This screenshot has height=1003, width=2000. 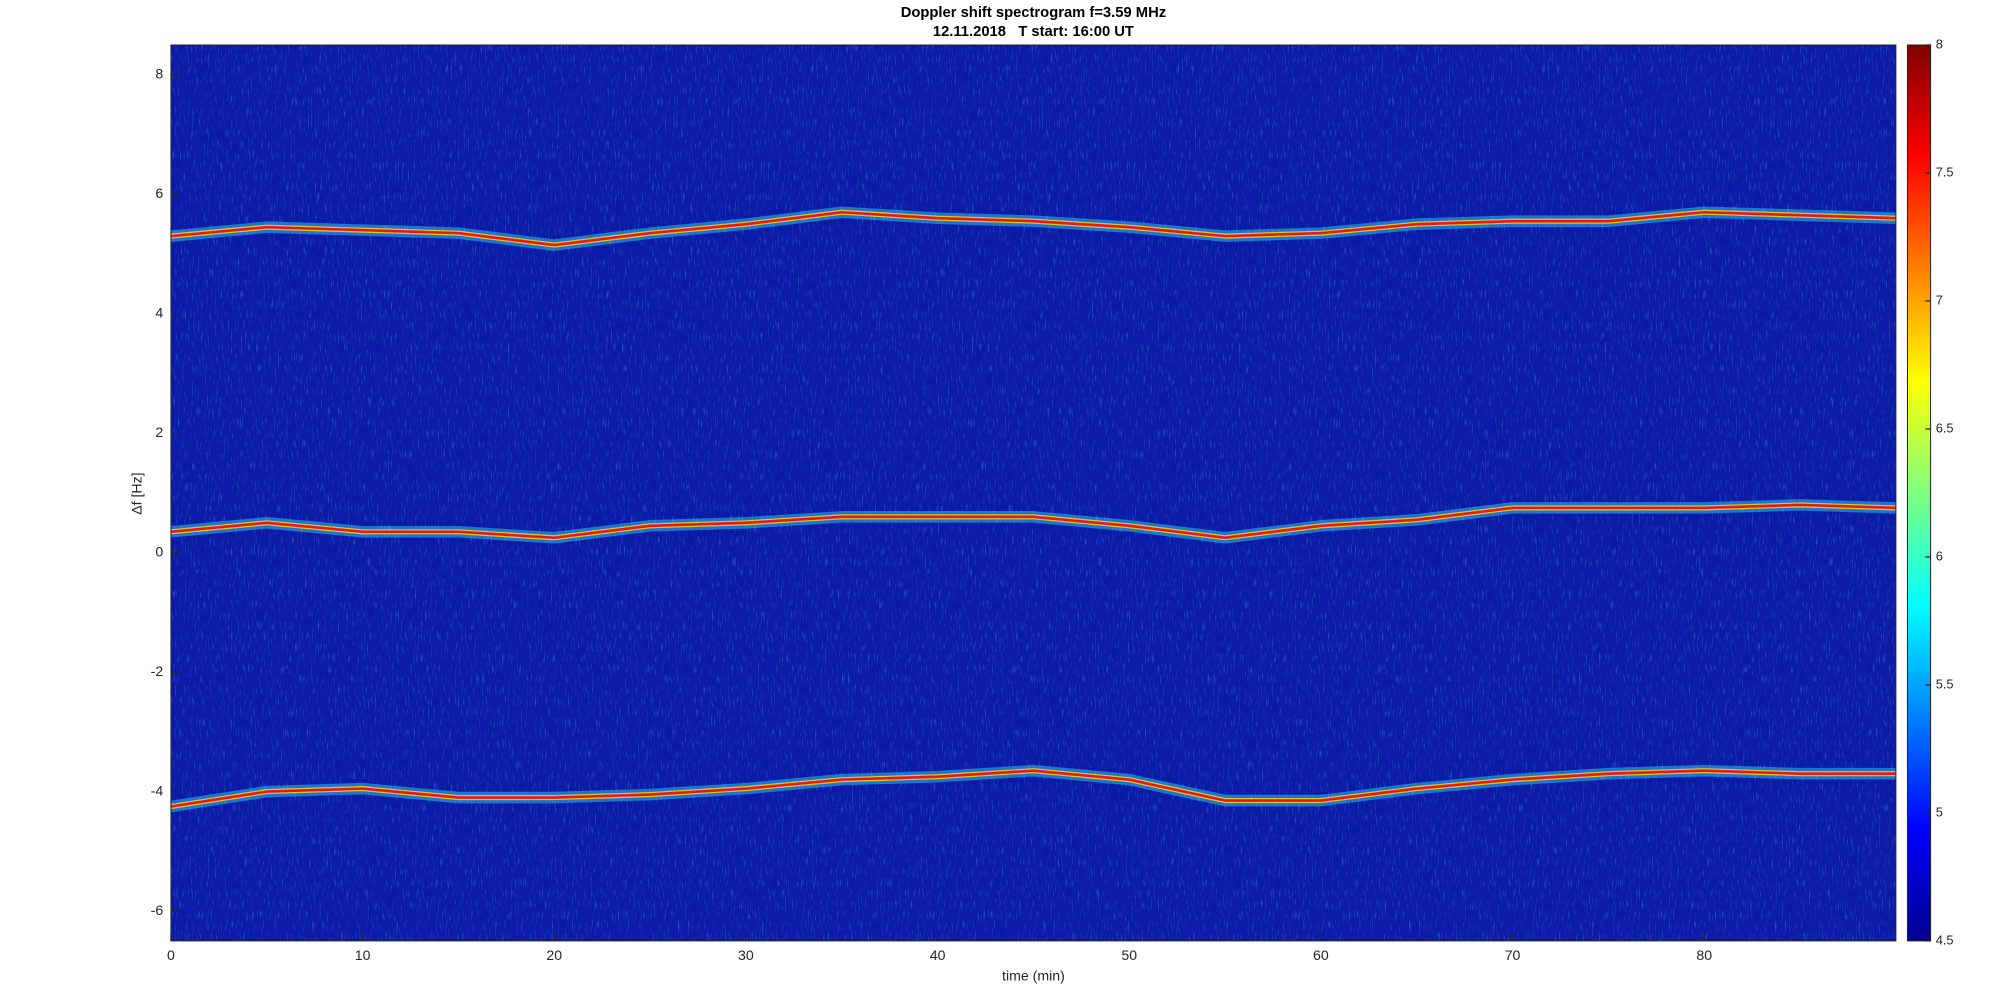 What do you see at coordinates (1939, 299) in the screenshot?
I see `colorbar-tick-label: 7` at bounding box center [1939, 299].